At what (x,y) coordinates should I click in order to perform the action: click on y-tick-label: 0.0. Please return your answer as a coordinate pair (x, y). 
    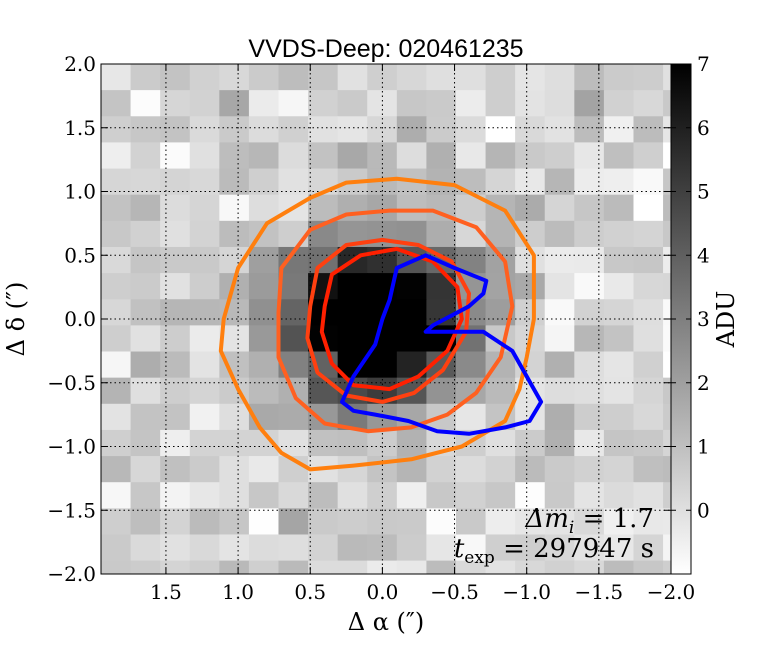
    Looking at the image, I should click on (80, 319).